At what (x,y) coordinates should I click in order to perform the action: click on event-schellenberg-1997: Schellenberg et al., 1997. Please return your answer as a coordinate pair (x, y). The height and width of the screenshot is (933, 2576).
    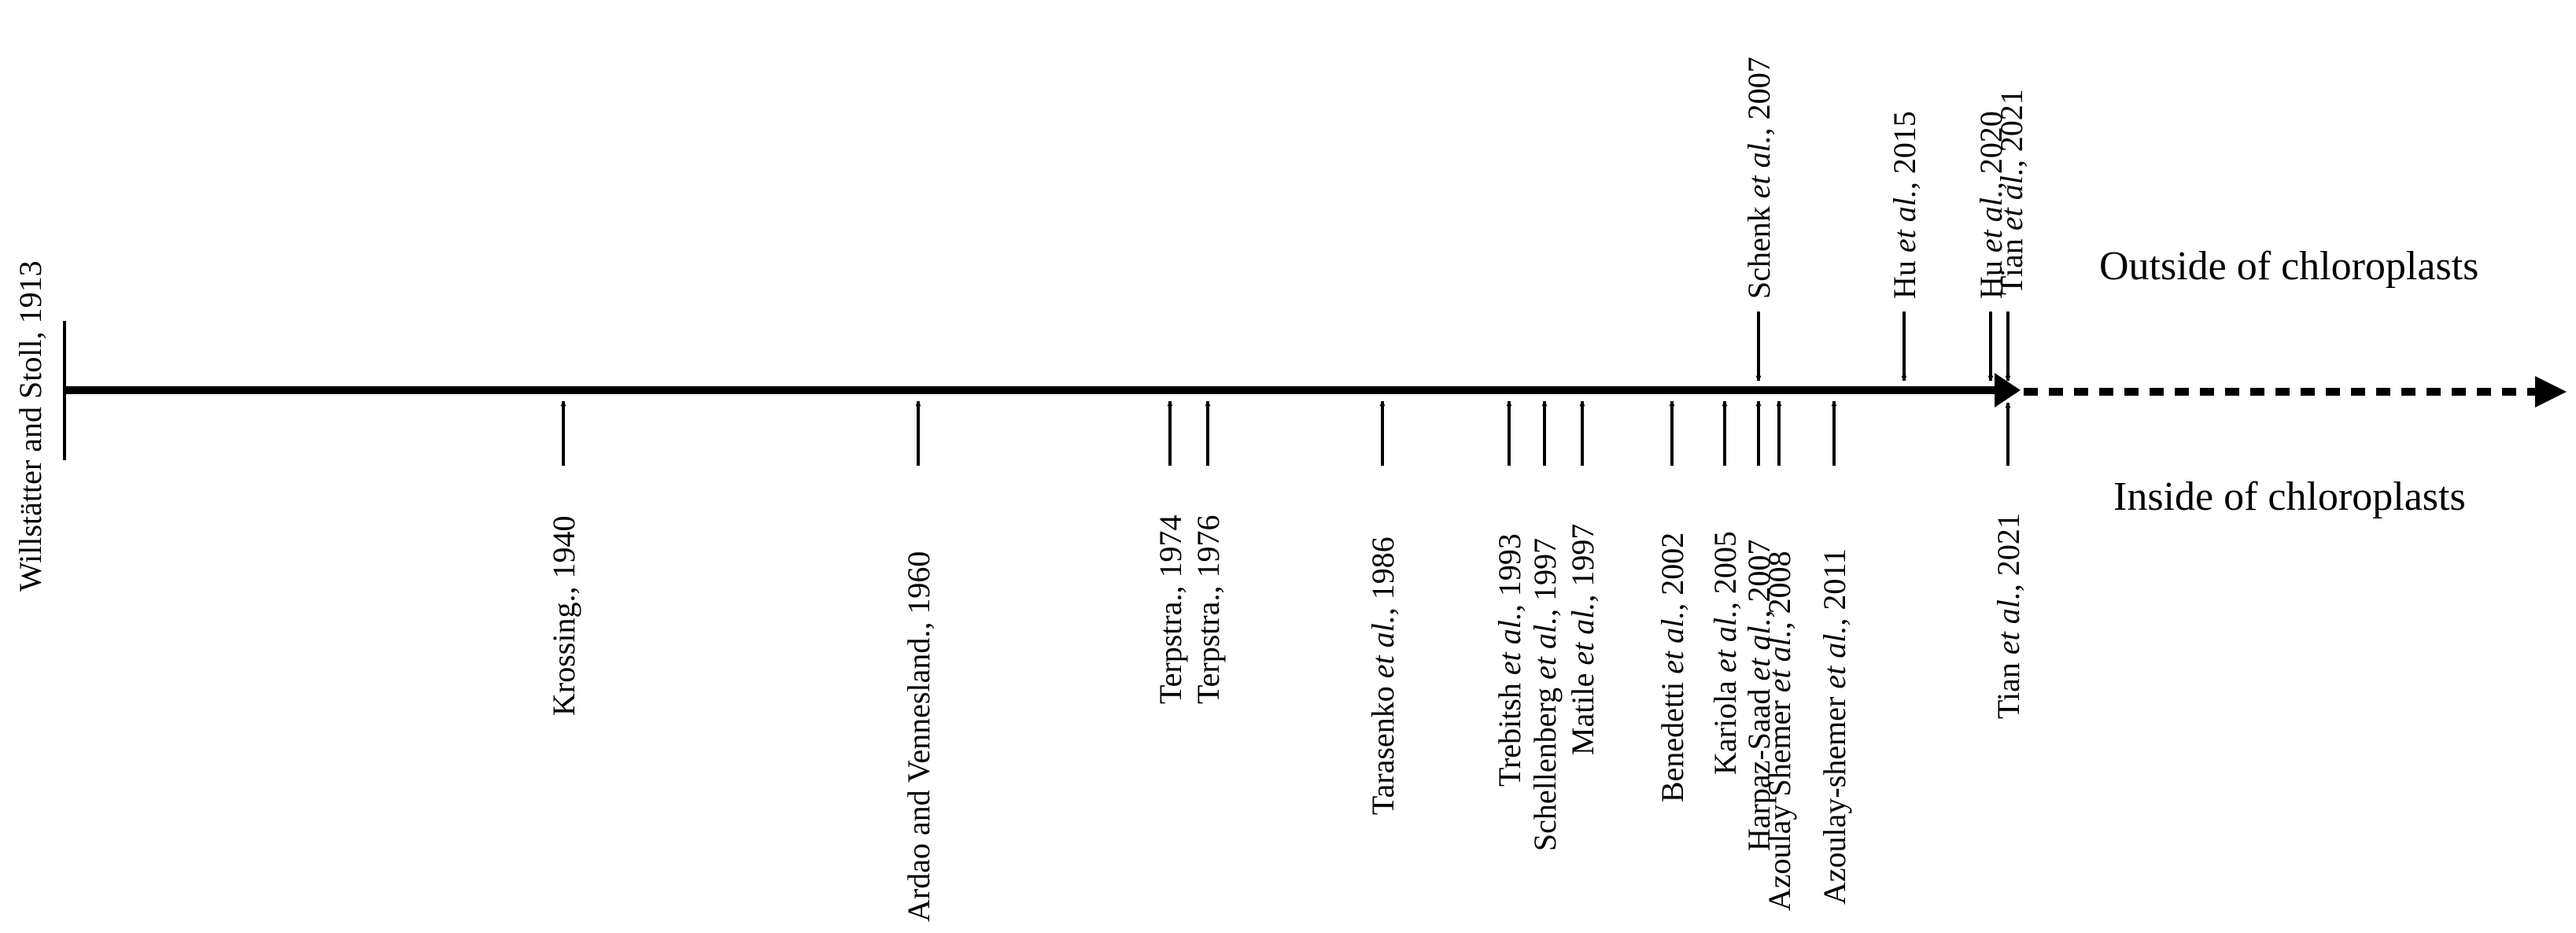
    Looking at the image, I should click on (1545, 625).